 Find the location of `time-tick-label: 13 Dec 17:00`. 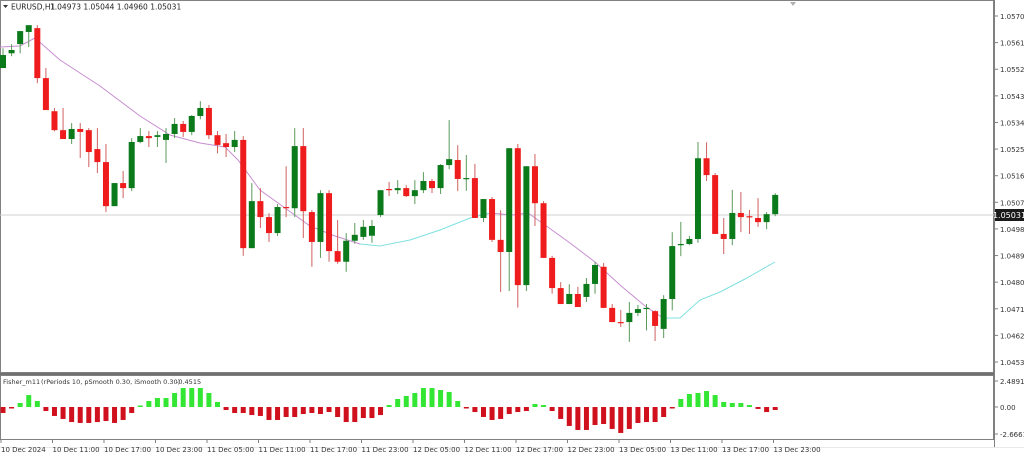

time-tick-label: 13 Dec 17:00 is located at coordinates (745, 450).